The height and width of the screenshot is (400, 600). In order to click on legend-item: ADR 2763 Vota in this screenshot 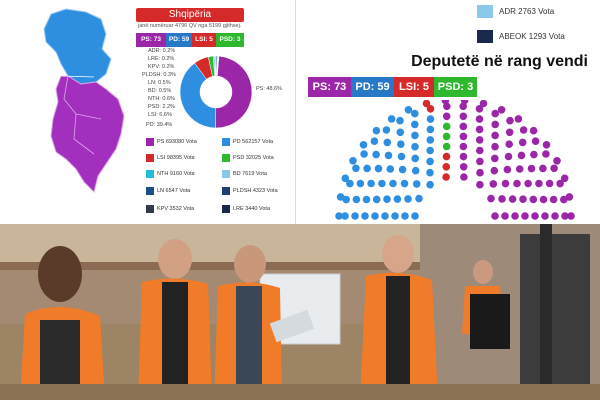, I will do `click(515, 11)`.